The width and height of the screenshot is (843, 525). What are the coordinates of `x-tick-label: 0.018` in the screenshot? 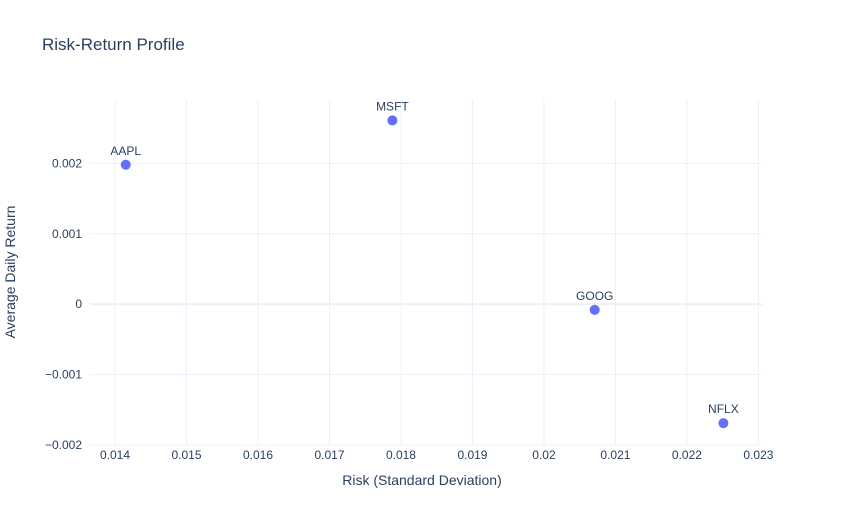 It's located at (401, 455).